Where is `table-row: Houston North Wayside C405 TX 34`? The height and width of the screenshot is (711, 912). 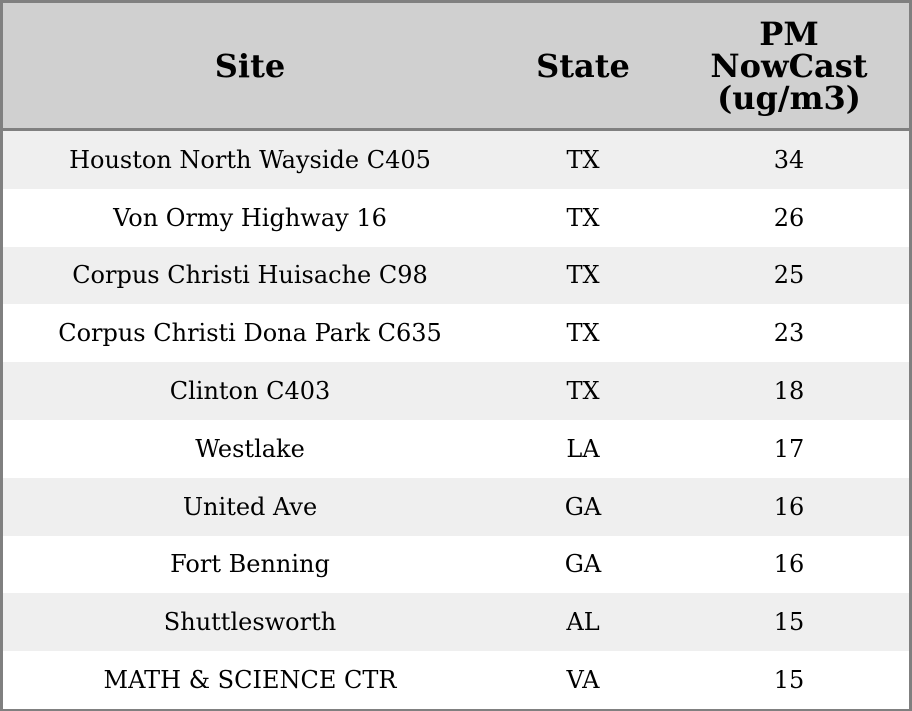
table-row: Houston North Wayside C405 TX 34 is located at coordinates (456, 159).